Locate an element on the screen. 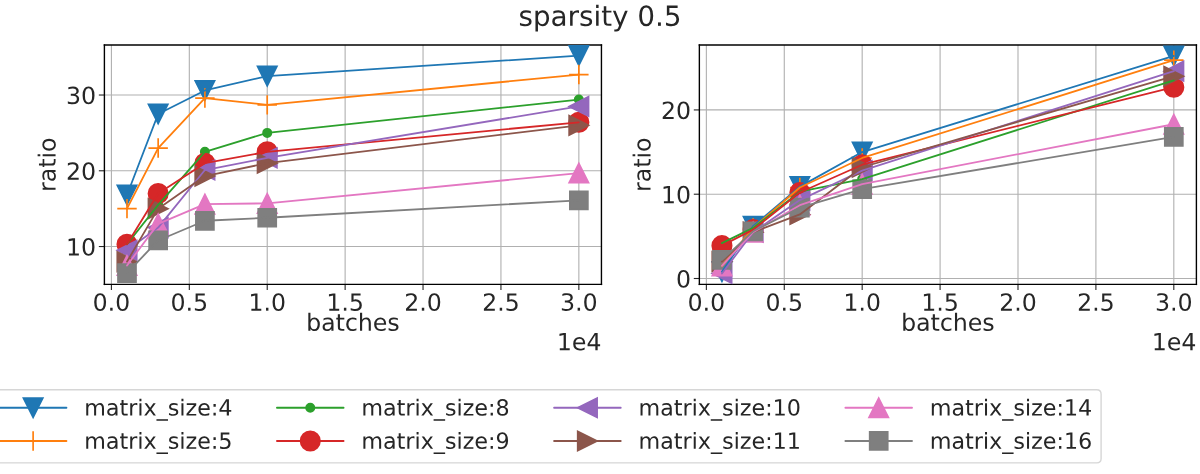 The height and width of the screenshot is (474, 1200). legend-label: matrix_size:14 is located at coordinates (1011, 409).